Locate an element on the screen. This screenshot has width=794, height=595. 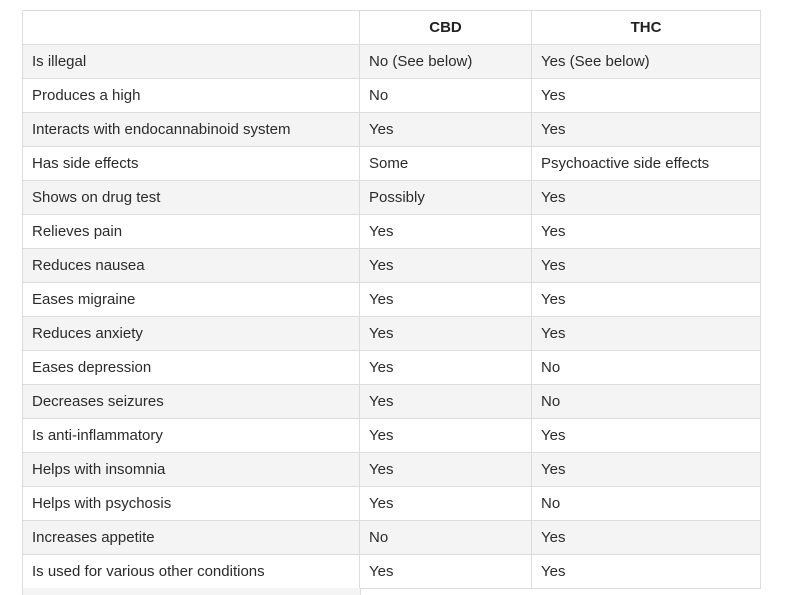
next-row-partial is located at coordinates (191, 591).